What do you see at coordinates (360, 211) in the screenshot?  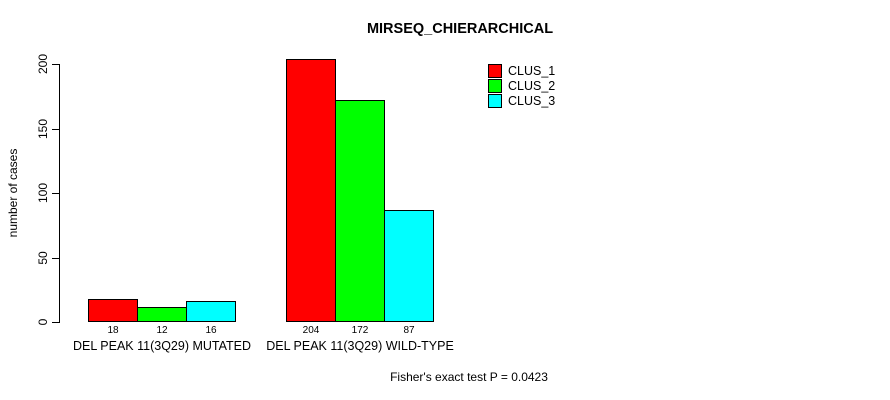 I see `bar-clus_2-group2` at bounding box center [360, 211].